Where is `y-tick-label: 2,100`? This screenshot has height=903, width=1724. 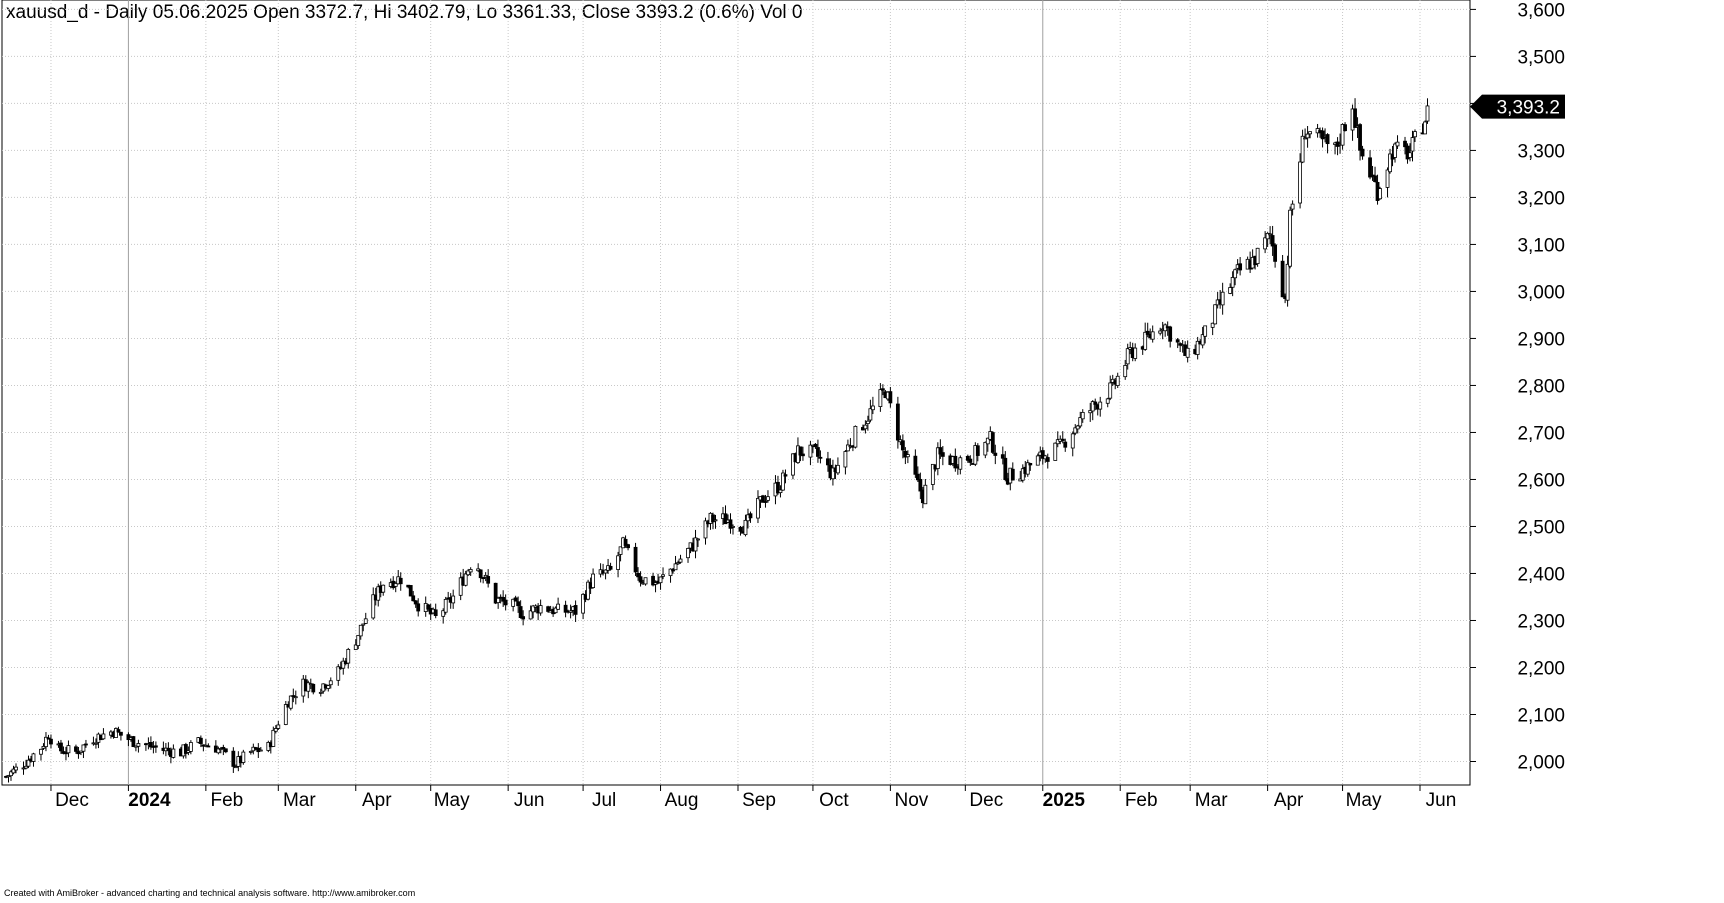
y-tick-label: 2,100 is located at coordinates (1541, 715).